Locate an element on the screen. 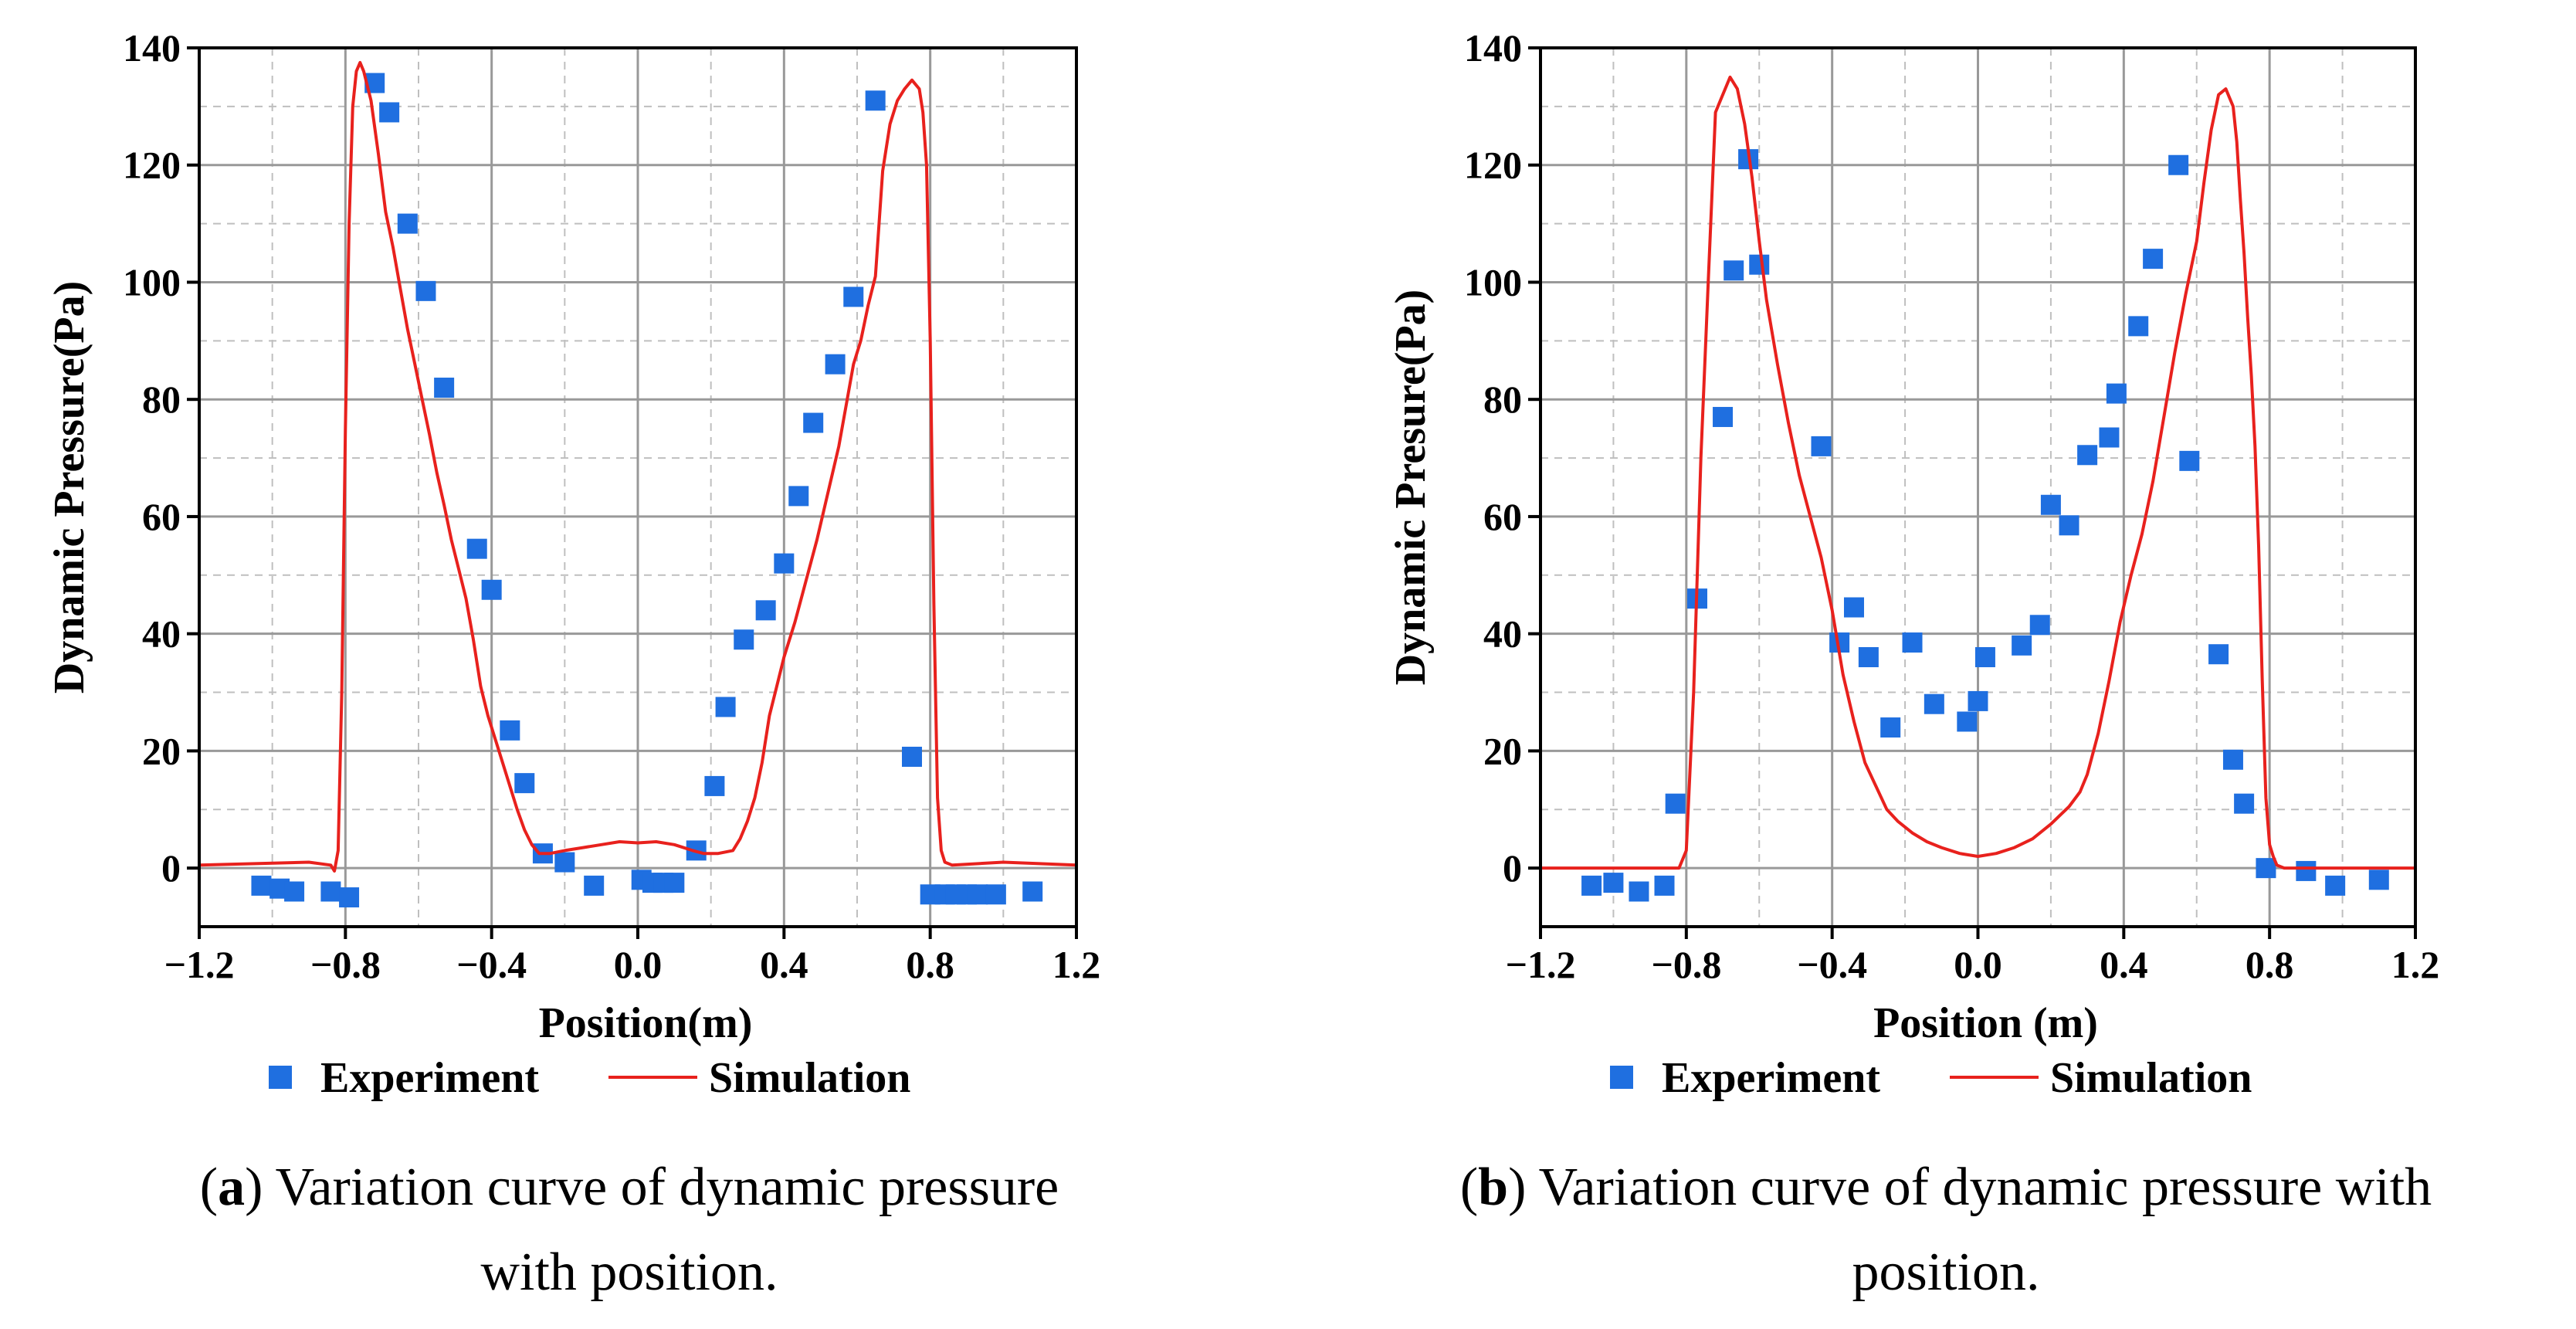 The image size is (2576, 1329). x-tick-label: 1.2 is located at coordinates (1076, 965).